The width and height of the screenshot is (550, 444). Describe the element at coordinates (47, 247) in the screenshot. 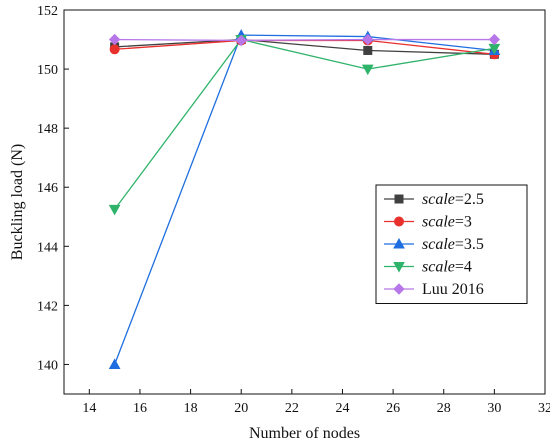

I see `y-tick-label: 144` at that location.